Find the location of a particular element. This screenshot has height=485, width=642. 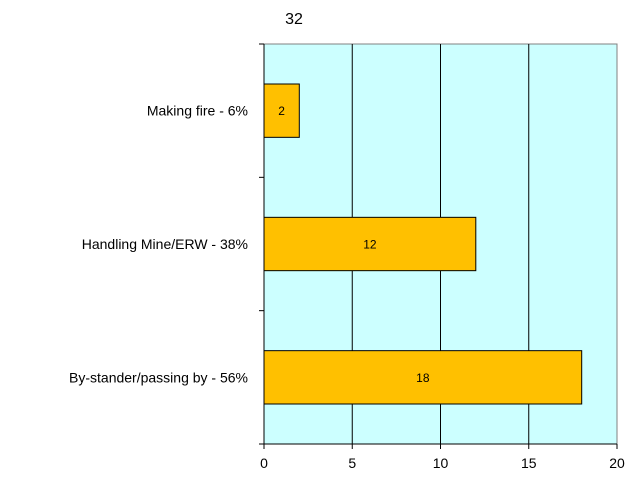

x-tick-label: 5 is located at coordinates (352, 463).